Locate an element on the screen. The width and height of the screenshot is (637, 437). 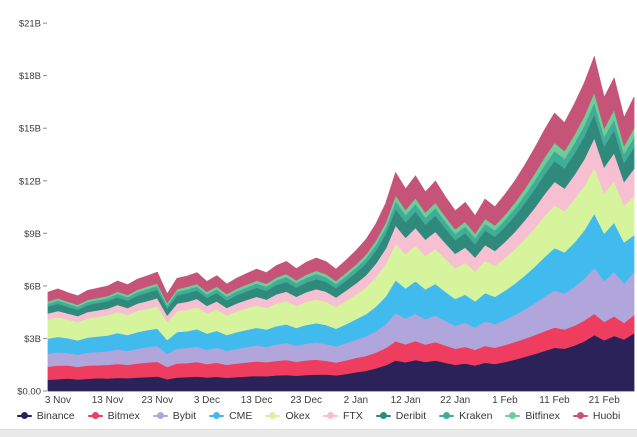
legend-item-okex: Okex is located at coordinates (287, 416).